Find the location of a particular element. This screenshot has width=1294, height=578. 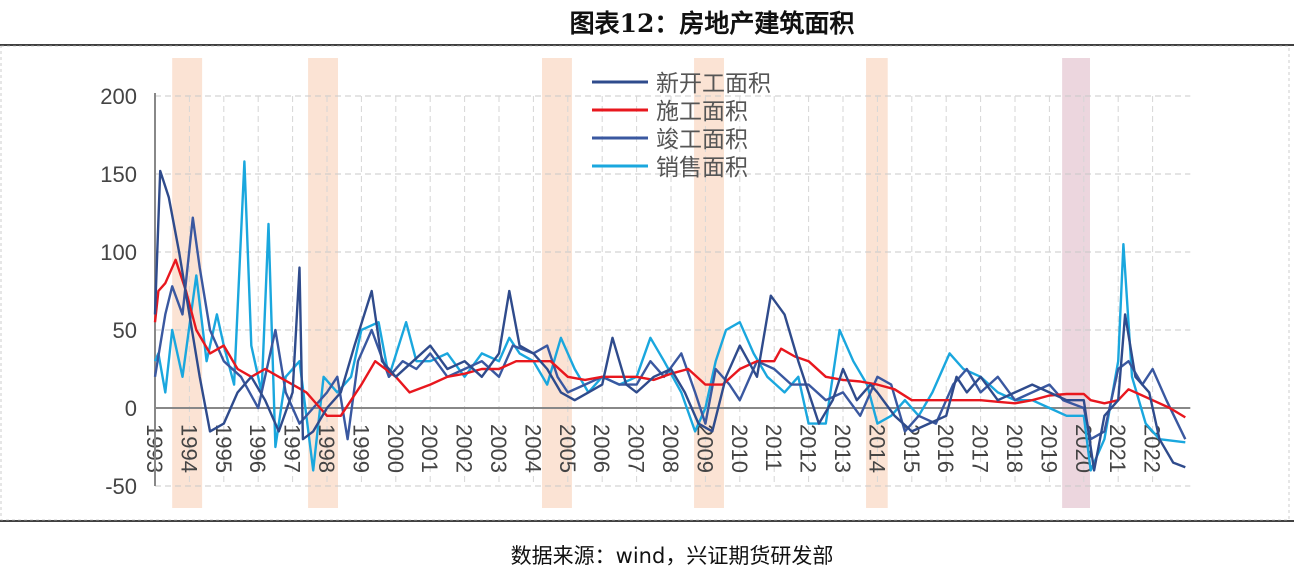

y-tick-label: 50 is located at coordinates (125, 330).